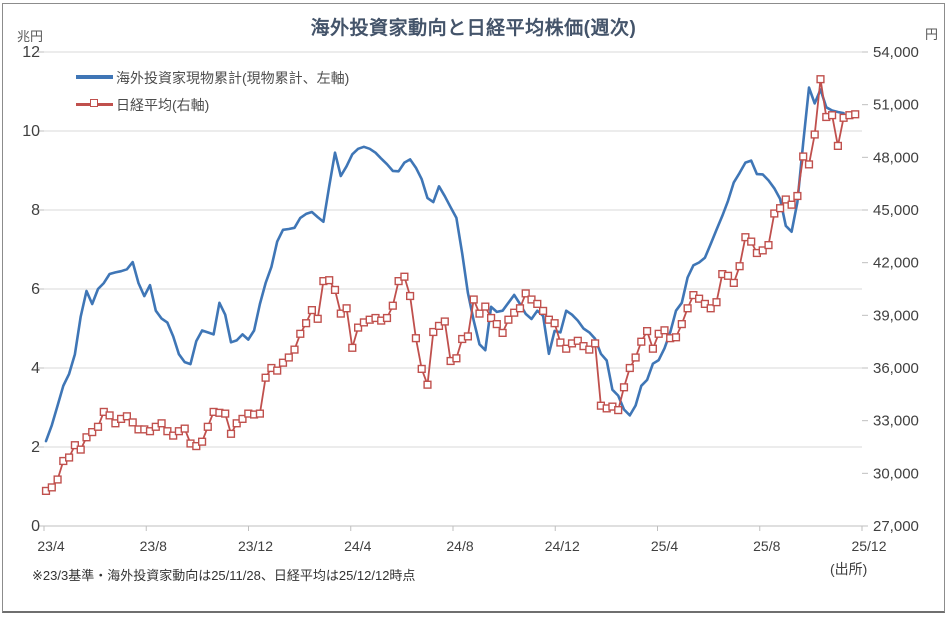  What do you see at coordinates (94, 104) in the screenshot?
I see `red-line-square-swatch-icon` at bounding box center [94, 104].